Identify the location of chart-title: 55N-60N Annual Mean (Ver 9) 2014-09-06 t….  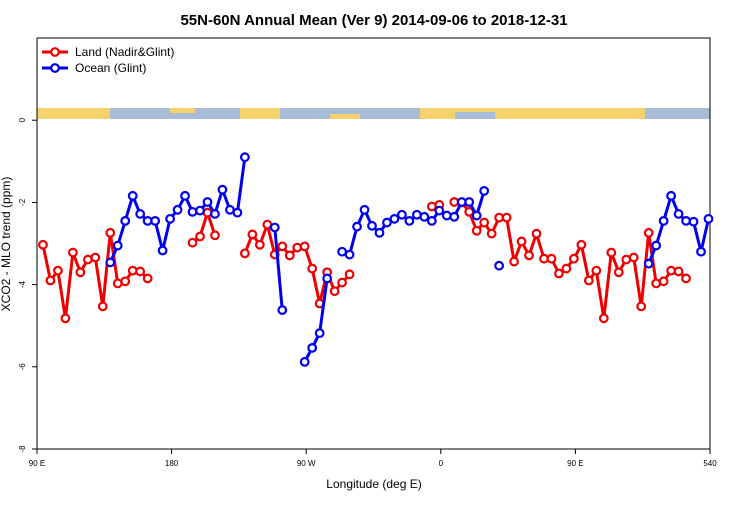
(373, 20).